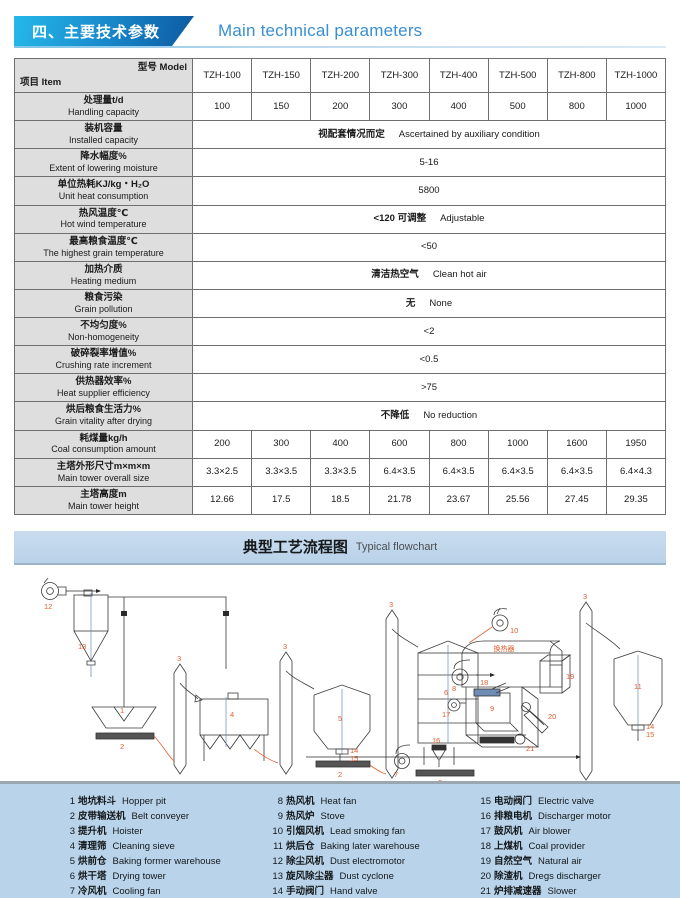 This screenshot has height=898, width=680. Describe the element at coordinates (125, 736) in the screenshot. I see `equipment-belt-2a` at that location.